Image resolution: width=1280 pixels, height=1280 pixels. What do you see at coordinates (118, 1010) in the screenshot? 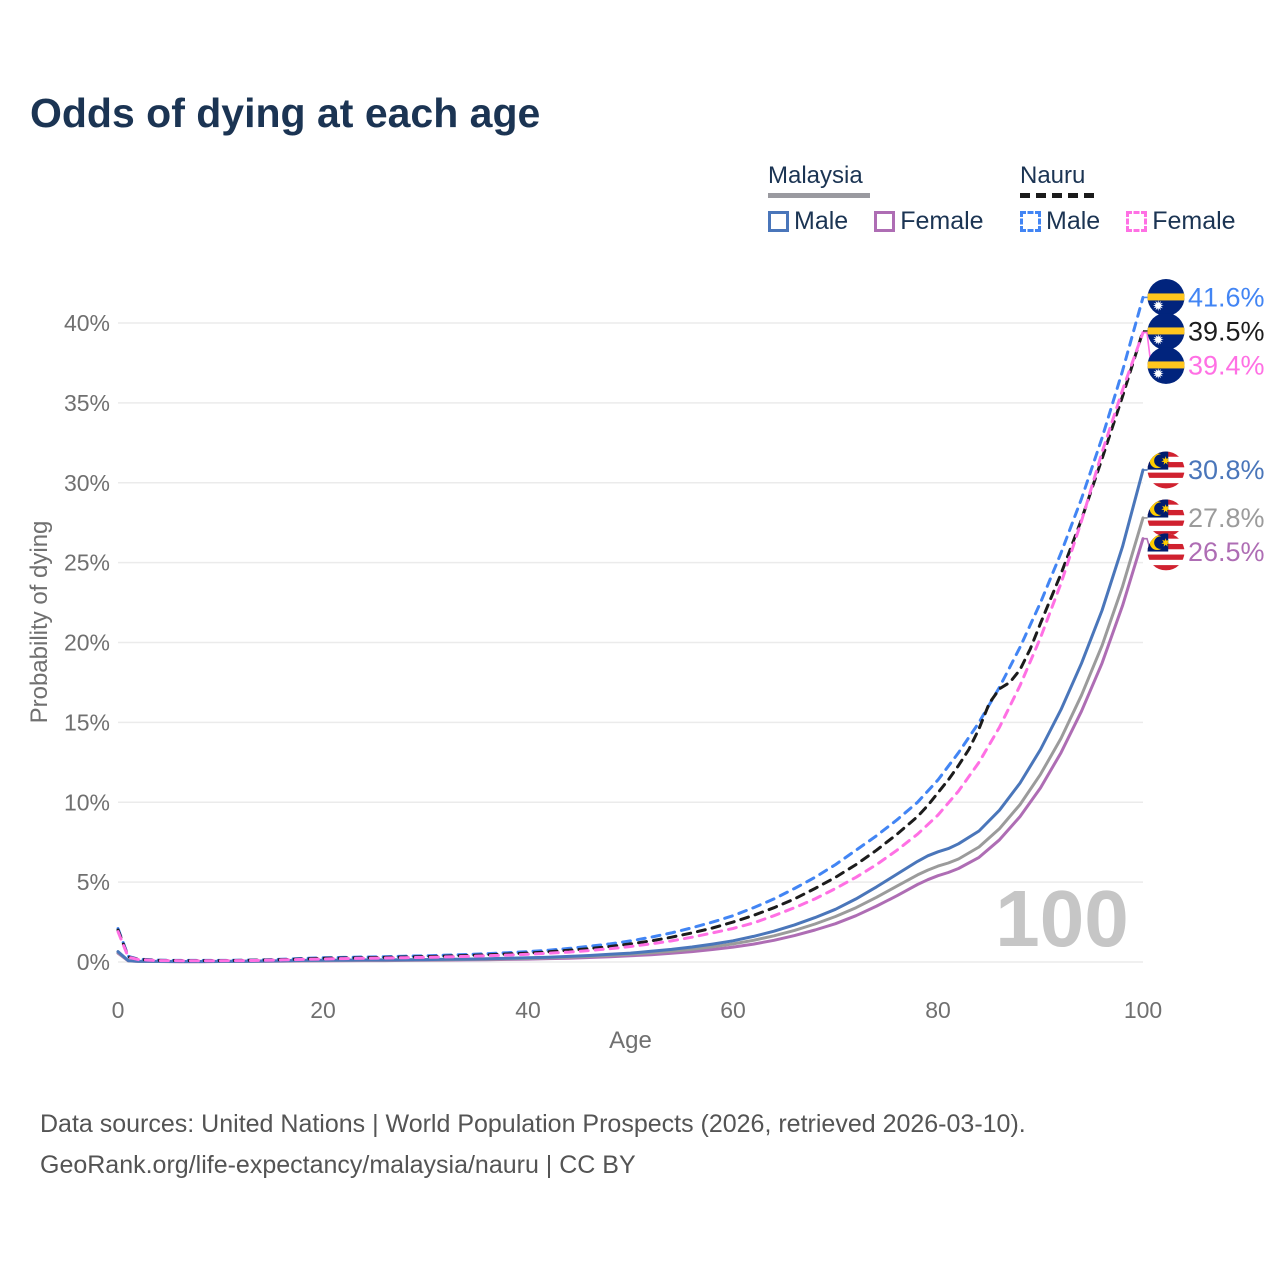
I see `x-tick-0: 0` at bounding box center [118, 1010].